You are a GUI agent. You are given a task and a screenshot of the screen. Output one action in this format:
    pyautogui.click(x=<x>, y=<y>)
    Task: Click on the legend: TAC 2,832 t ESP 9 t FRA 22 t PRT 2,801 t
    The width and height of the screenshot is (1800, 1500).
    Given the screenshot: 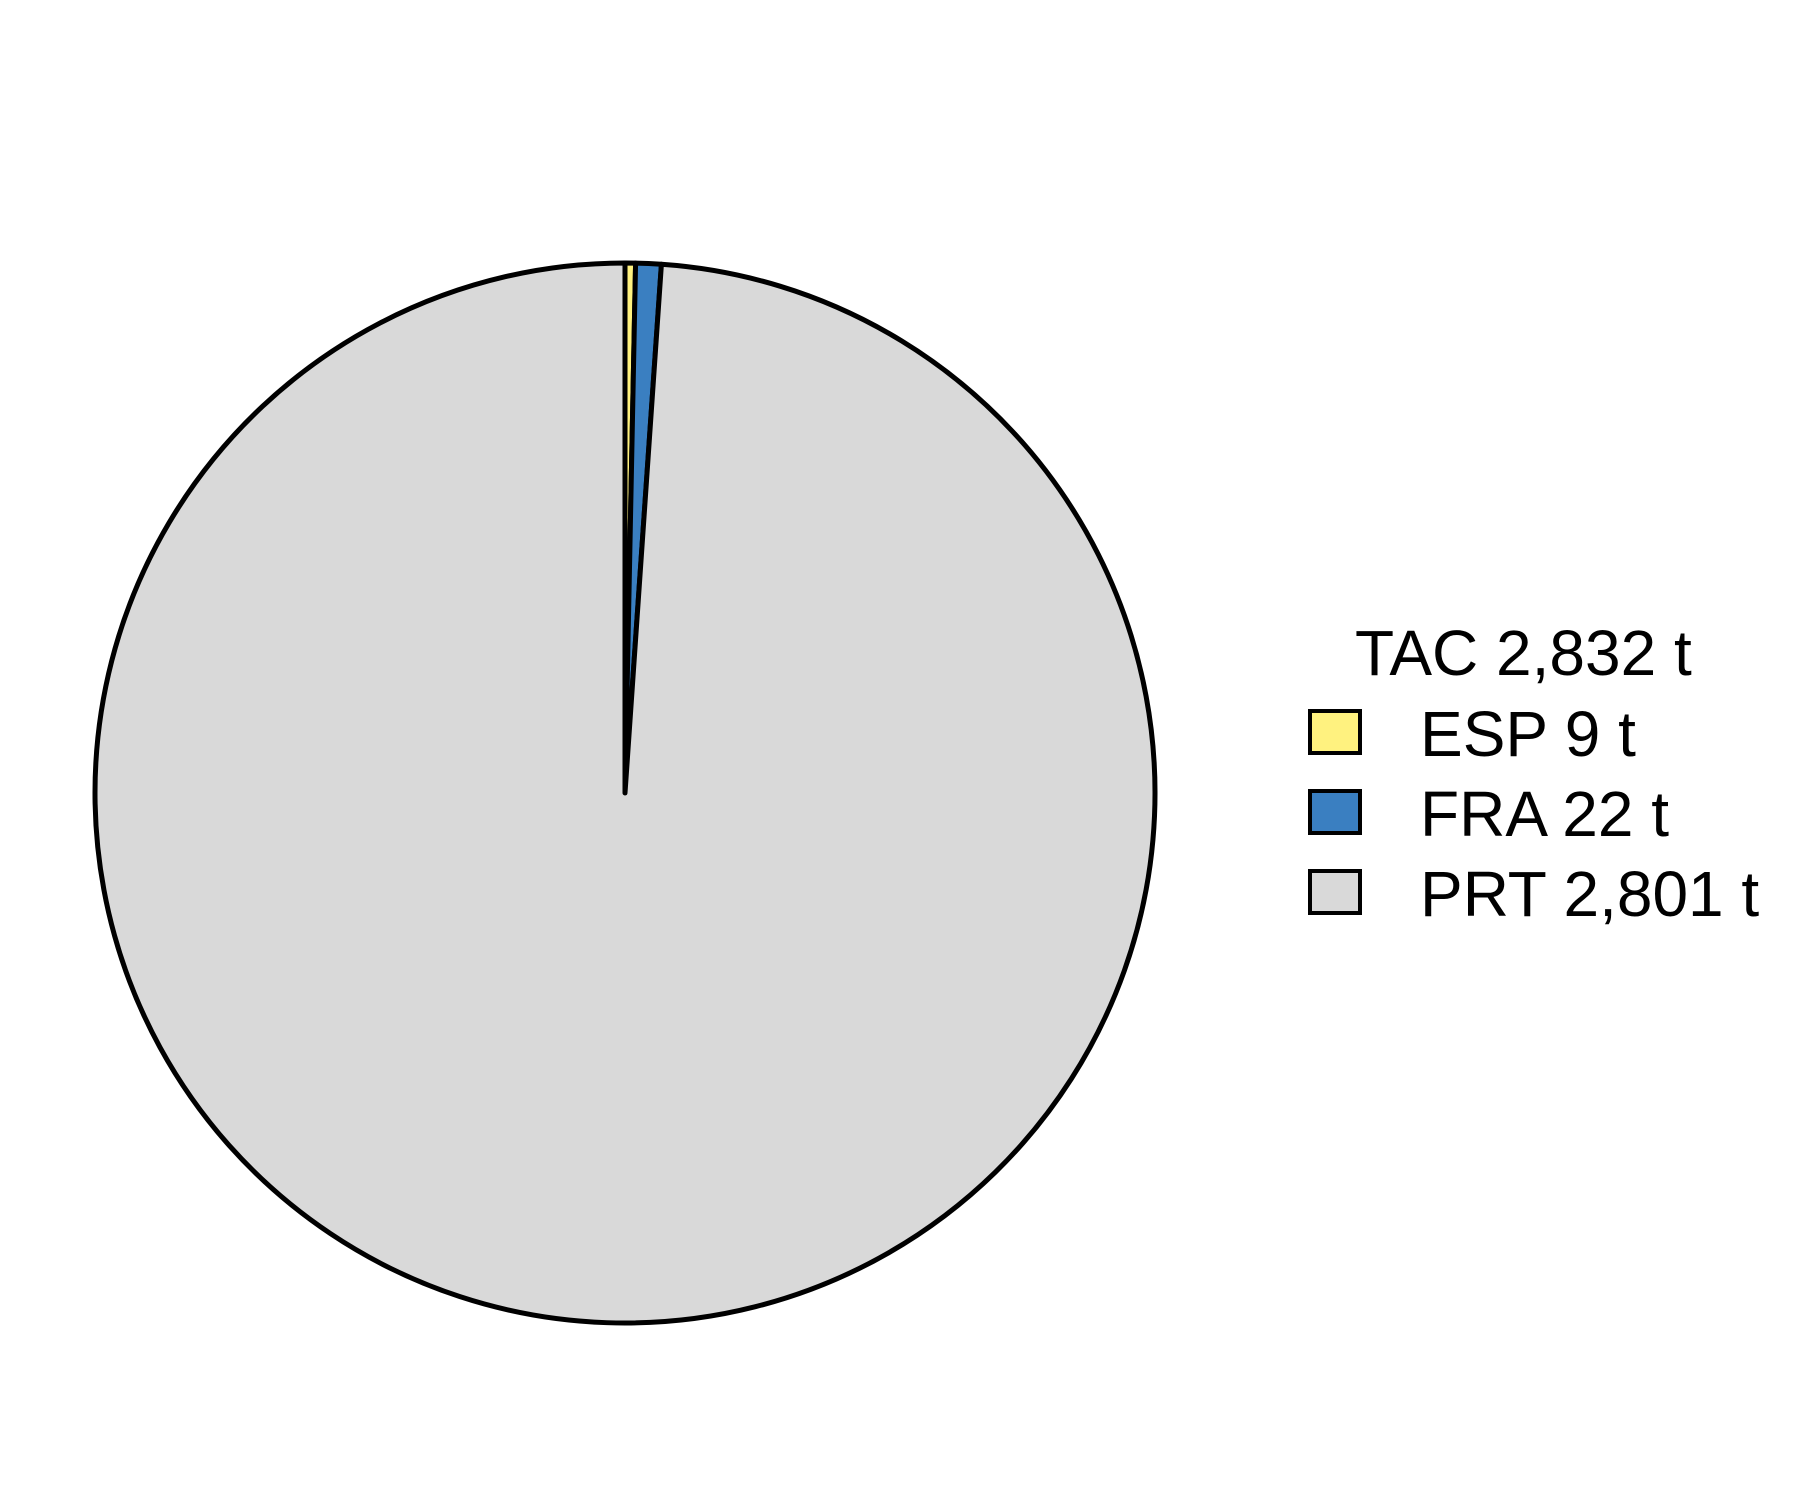 What is the action you would take?
    pyautogui.click(x=1533, y=773)
    